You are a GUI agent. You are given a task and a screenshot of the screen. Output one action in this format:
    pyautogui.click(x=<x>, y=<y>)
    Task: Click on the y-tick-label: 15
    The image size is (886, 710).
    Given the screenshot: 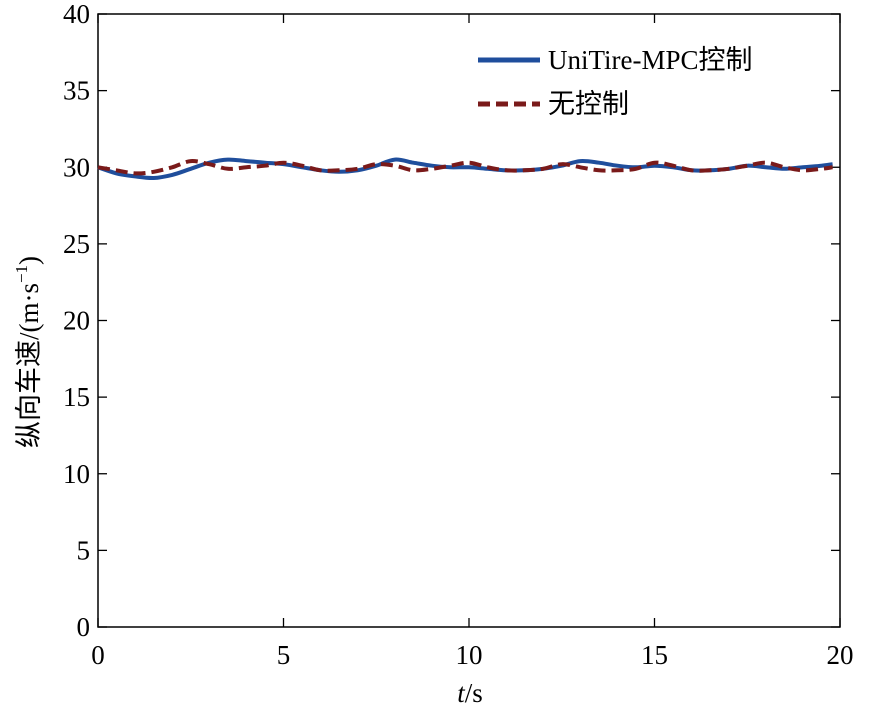 What is the action you would take?
    pyautogui.click(x=76, y=397)
    